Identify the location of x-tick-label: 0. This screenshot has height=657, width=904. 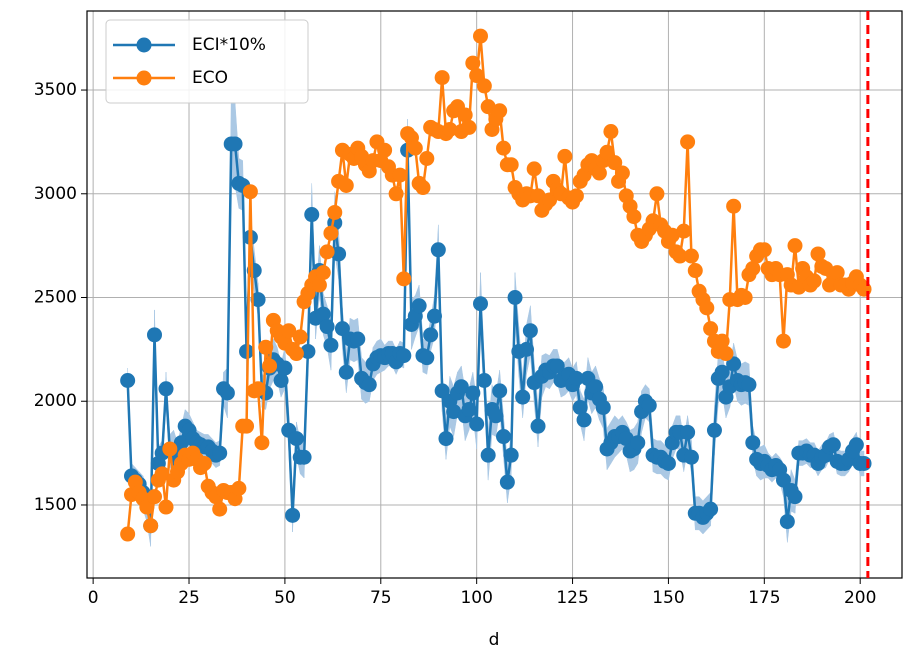
(93, 598).